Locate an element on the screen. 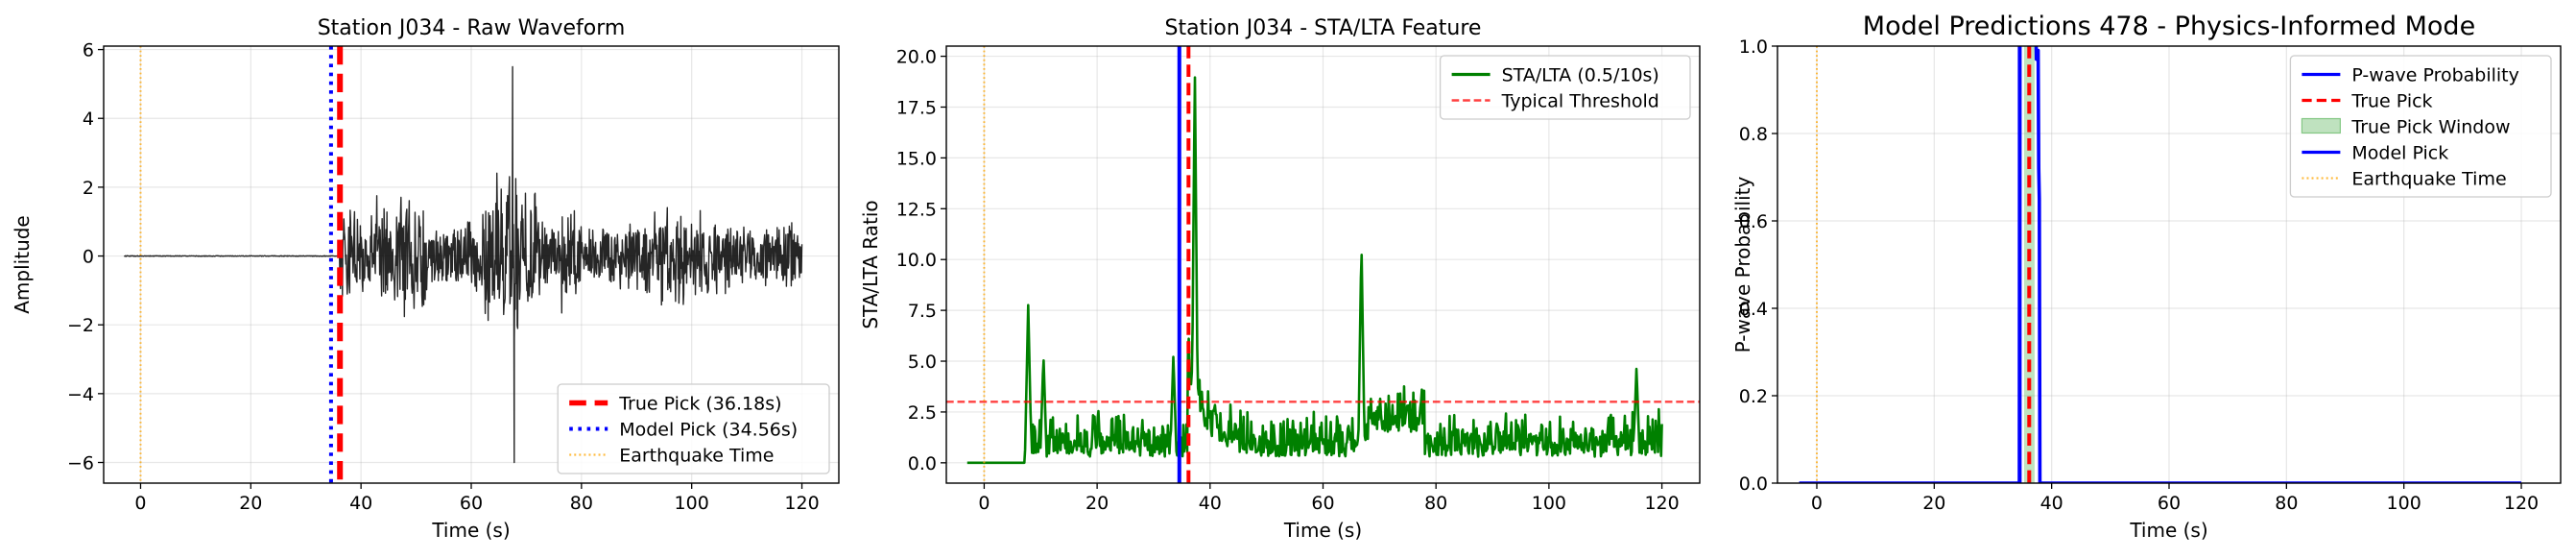 The width and height of the screenshot is (2576, 559). y-tick-label: 17.5 is located at coordinates (916, 107).